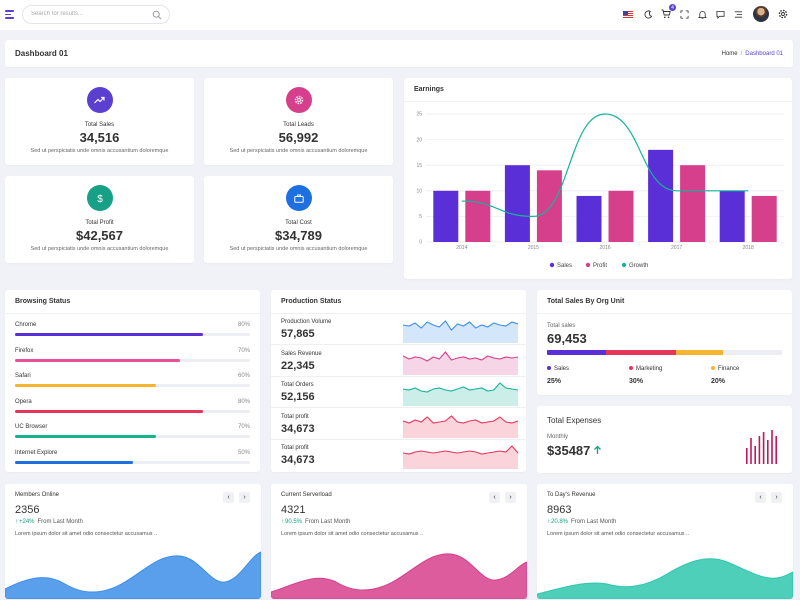  What do you see at coordinates (298, 223) in the screenshot?
I see `stat-label: Total Cost` at bounding box center [298, 223].